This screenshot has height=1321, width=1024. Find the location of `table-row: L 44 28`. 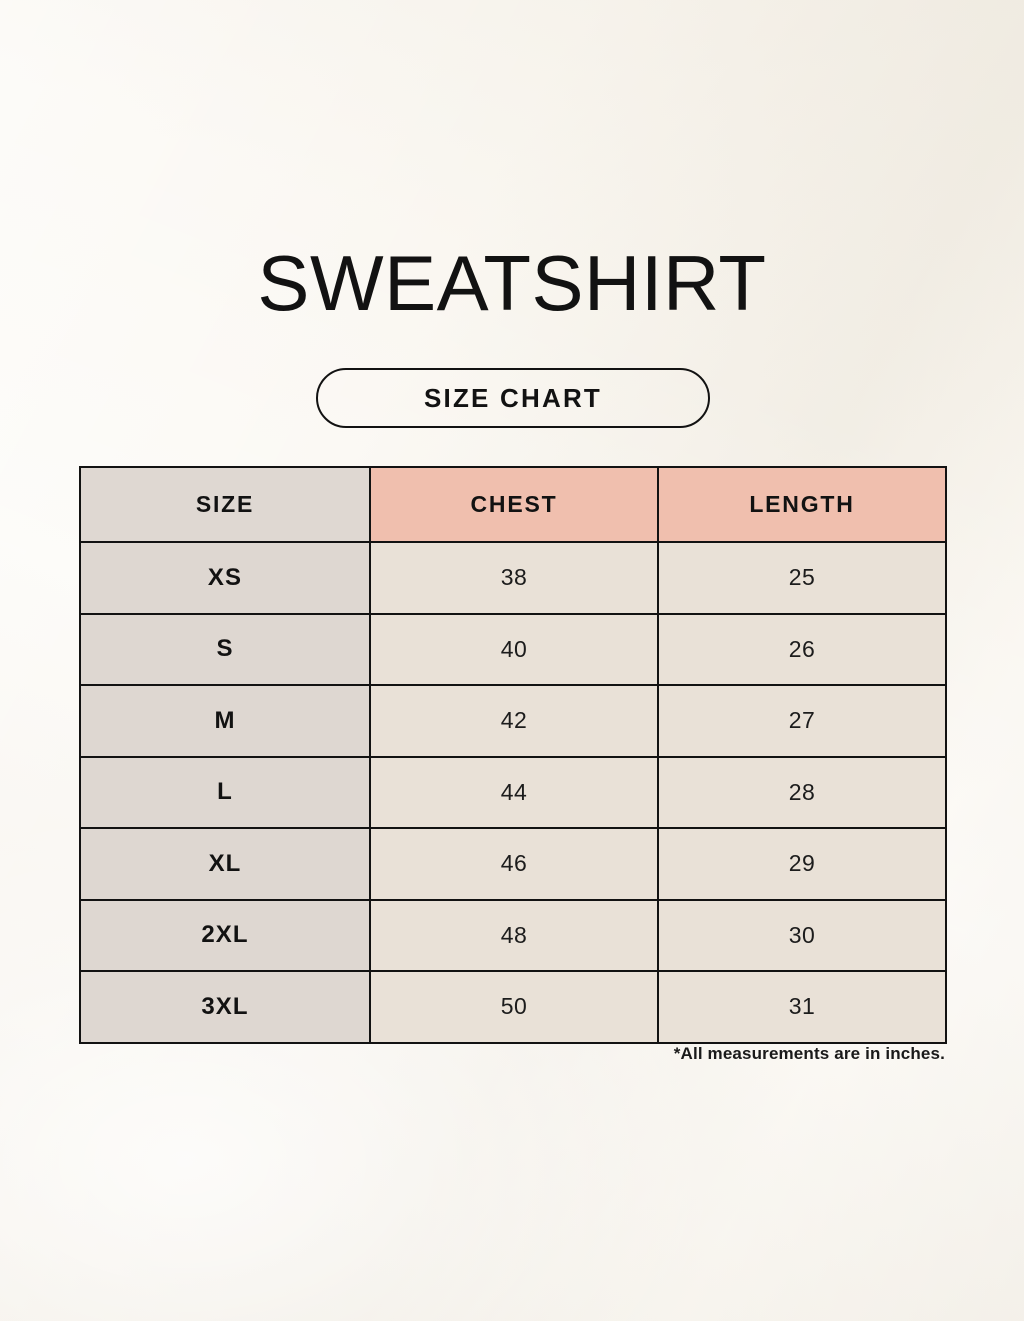

table-row: L 44 28 is located at coordinates (513, 792).